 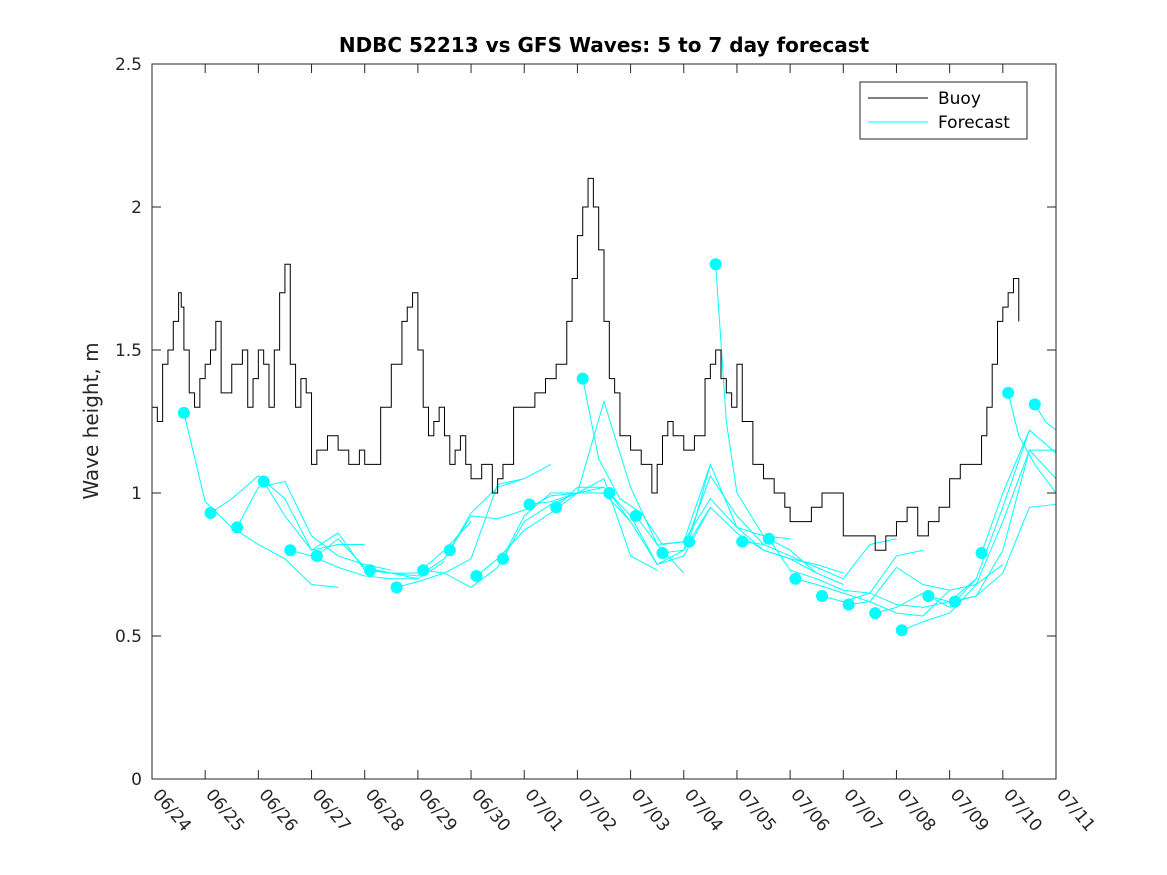 I want to click on legend: Buoy Forecast, so click(x=943, y=110).